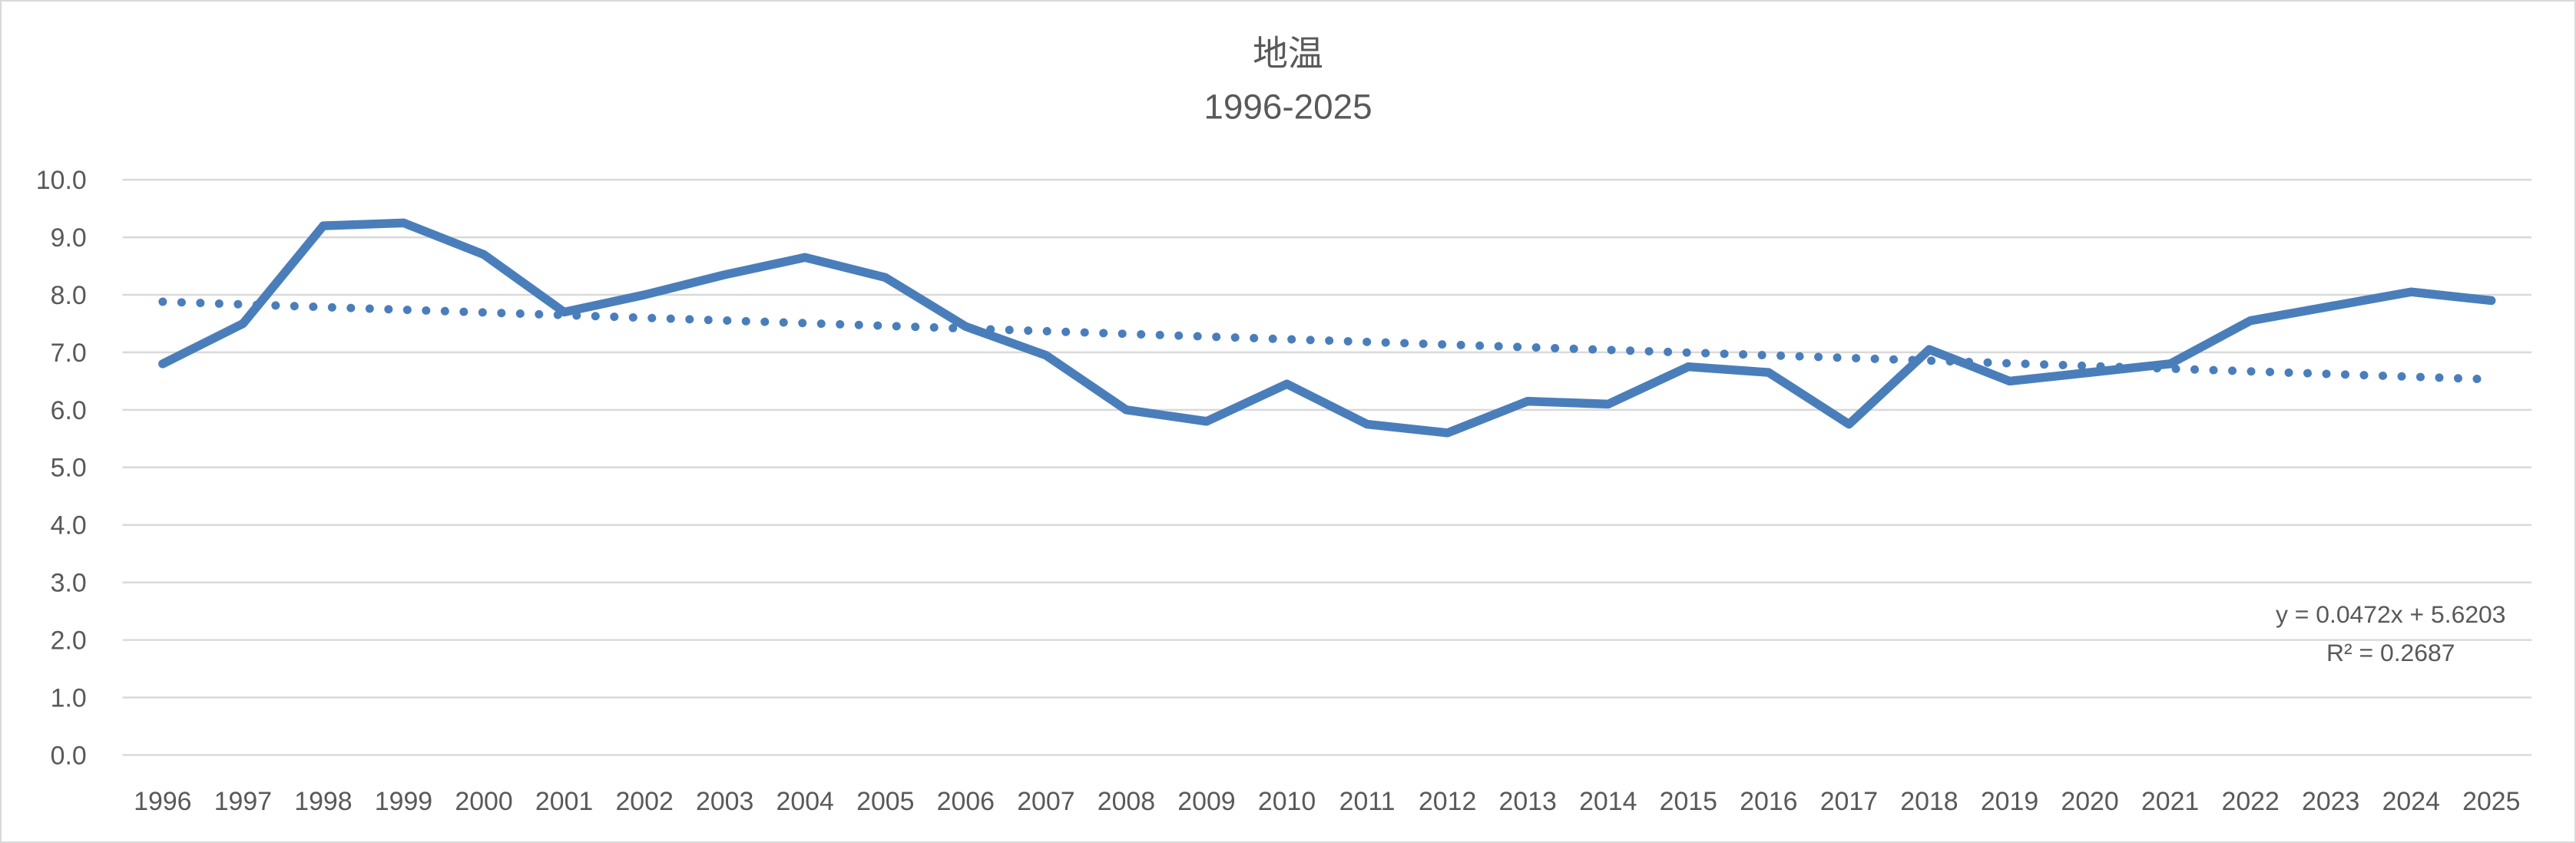 This screenshot has height=843, width=2576. What do you see at coordinates (162, 801) in the screenshot?
I see `x-tick-label: 1996` at bounding box center [162, 801].